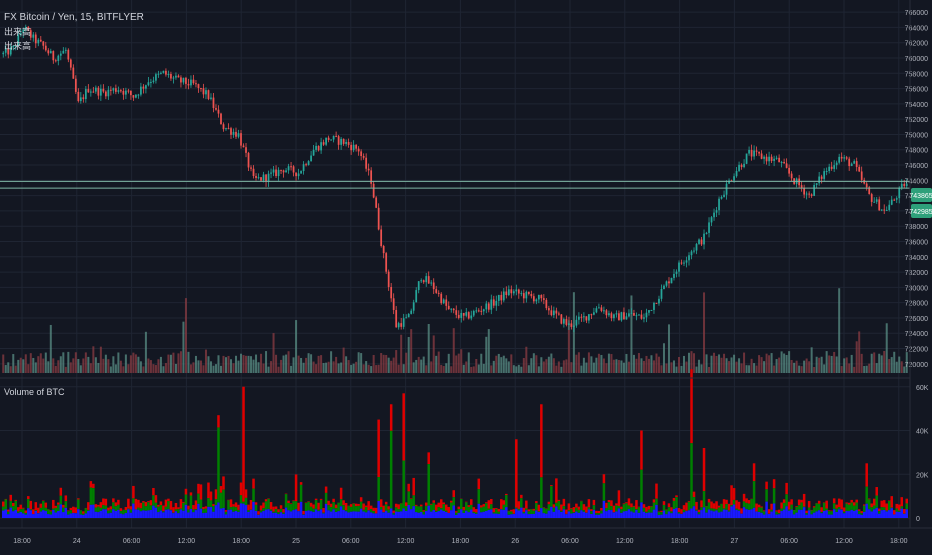 The height and width of the screenshot is (555, 932). What do you see at coordinates (17, 31) in the screenshot?
I see `legend-volume-label-1: 出来高` at bounding box center [17, 31].